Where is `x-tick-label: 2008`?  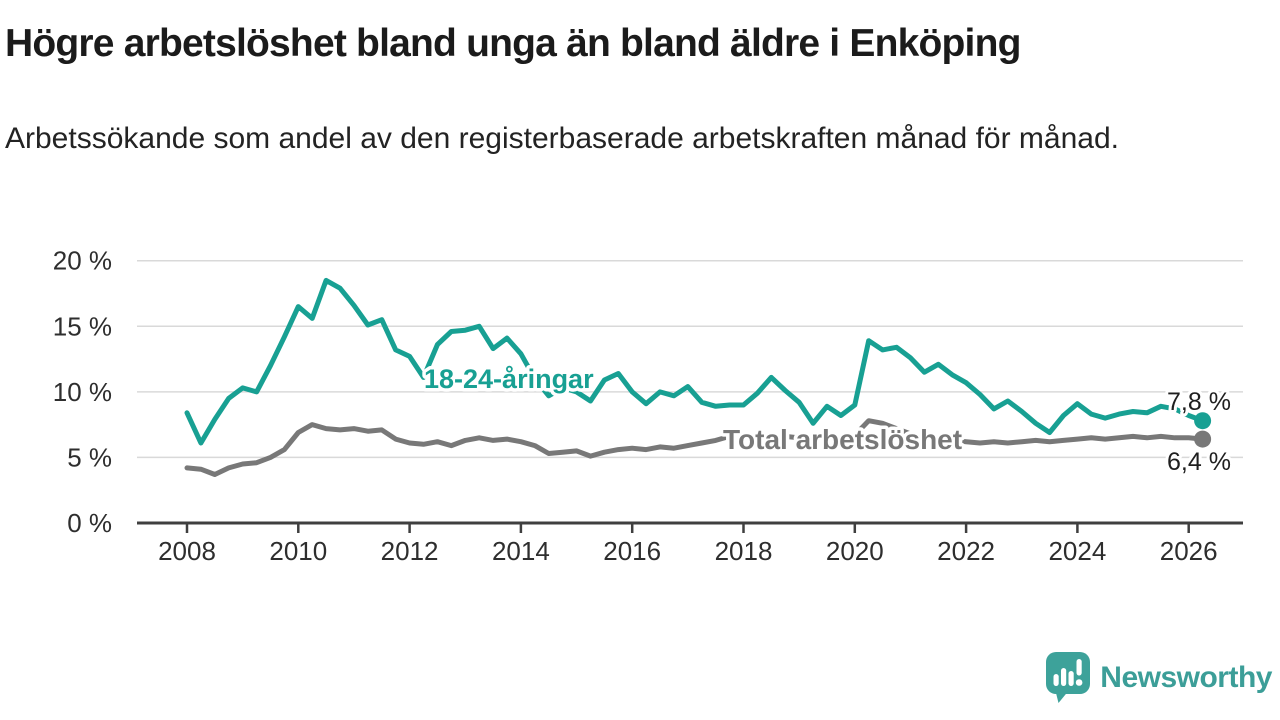 x-tick-label: 2008 is located at coordinates (187, 551).